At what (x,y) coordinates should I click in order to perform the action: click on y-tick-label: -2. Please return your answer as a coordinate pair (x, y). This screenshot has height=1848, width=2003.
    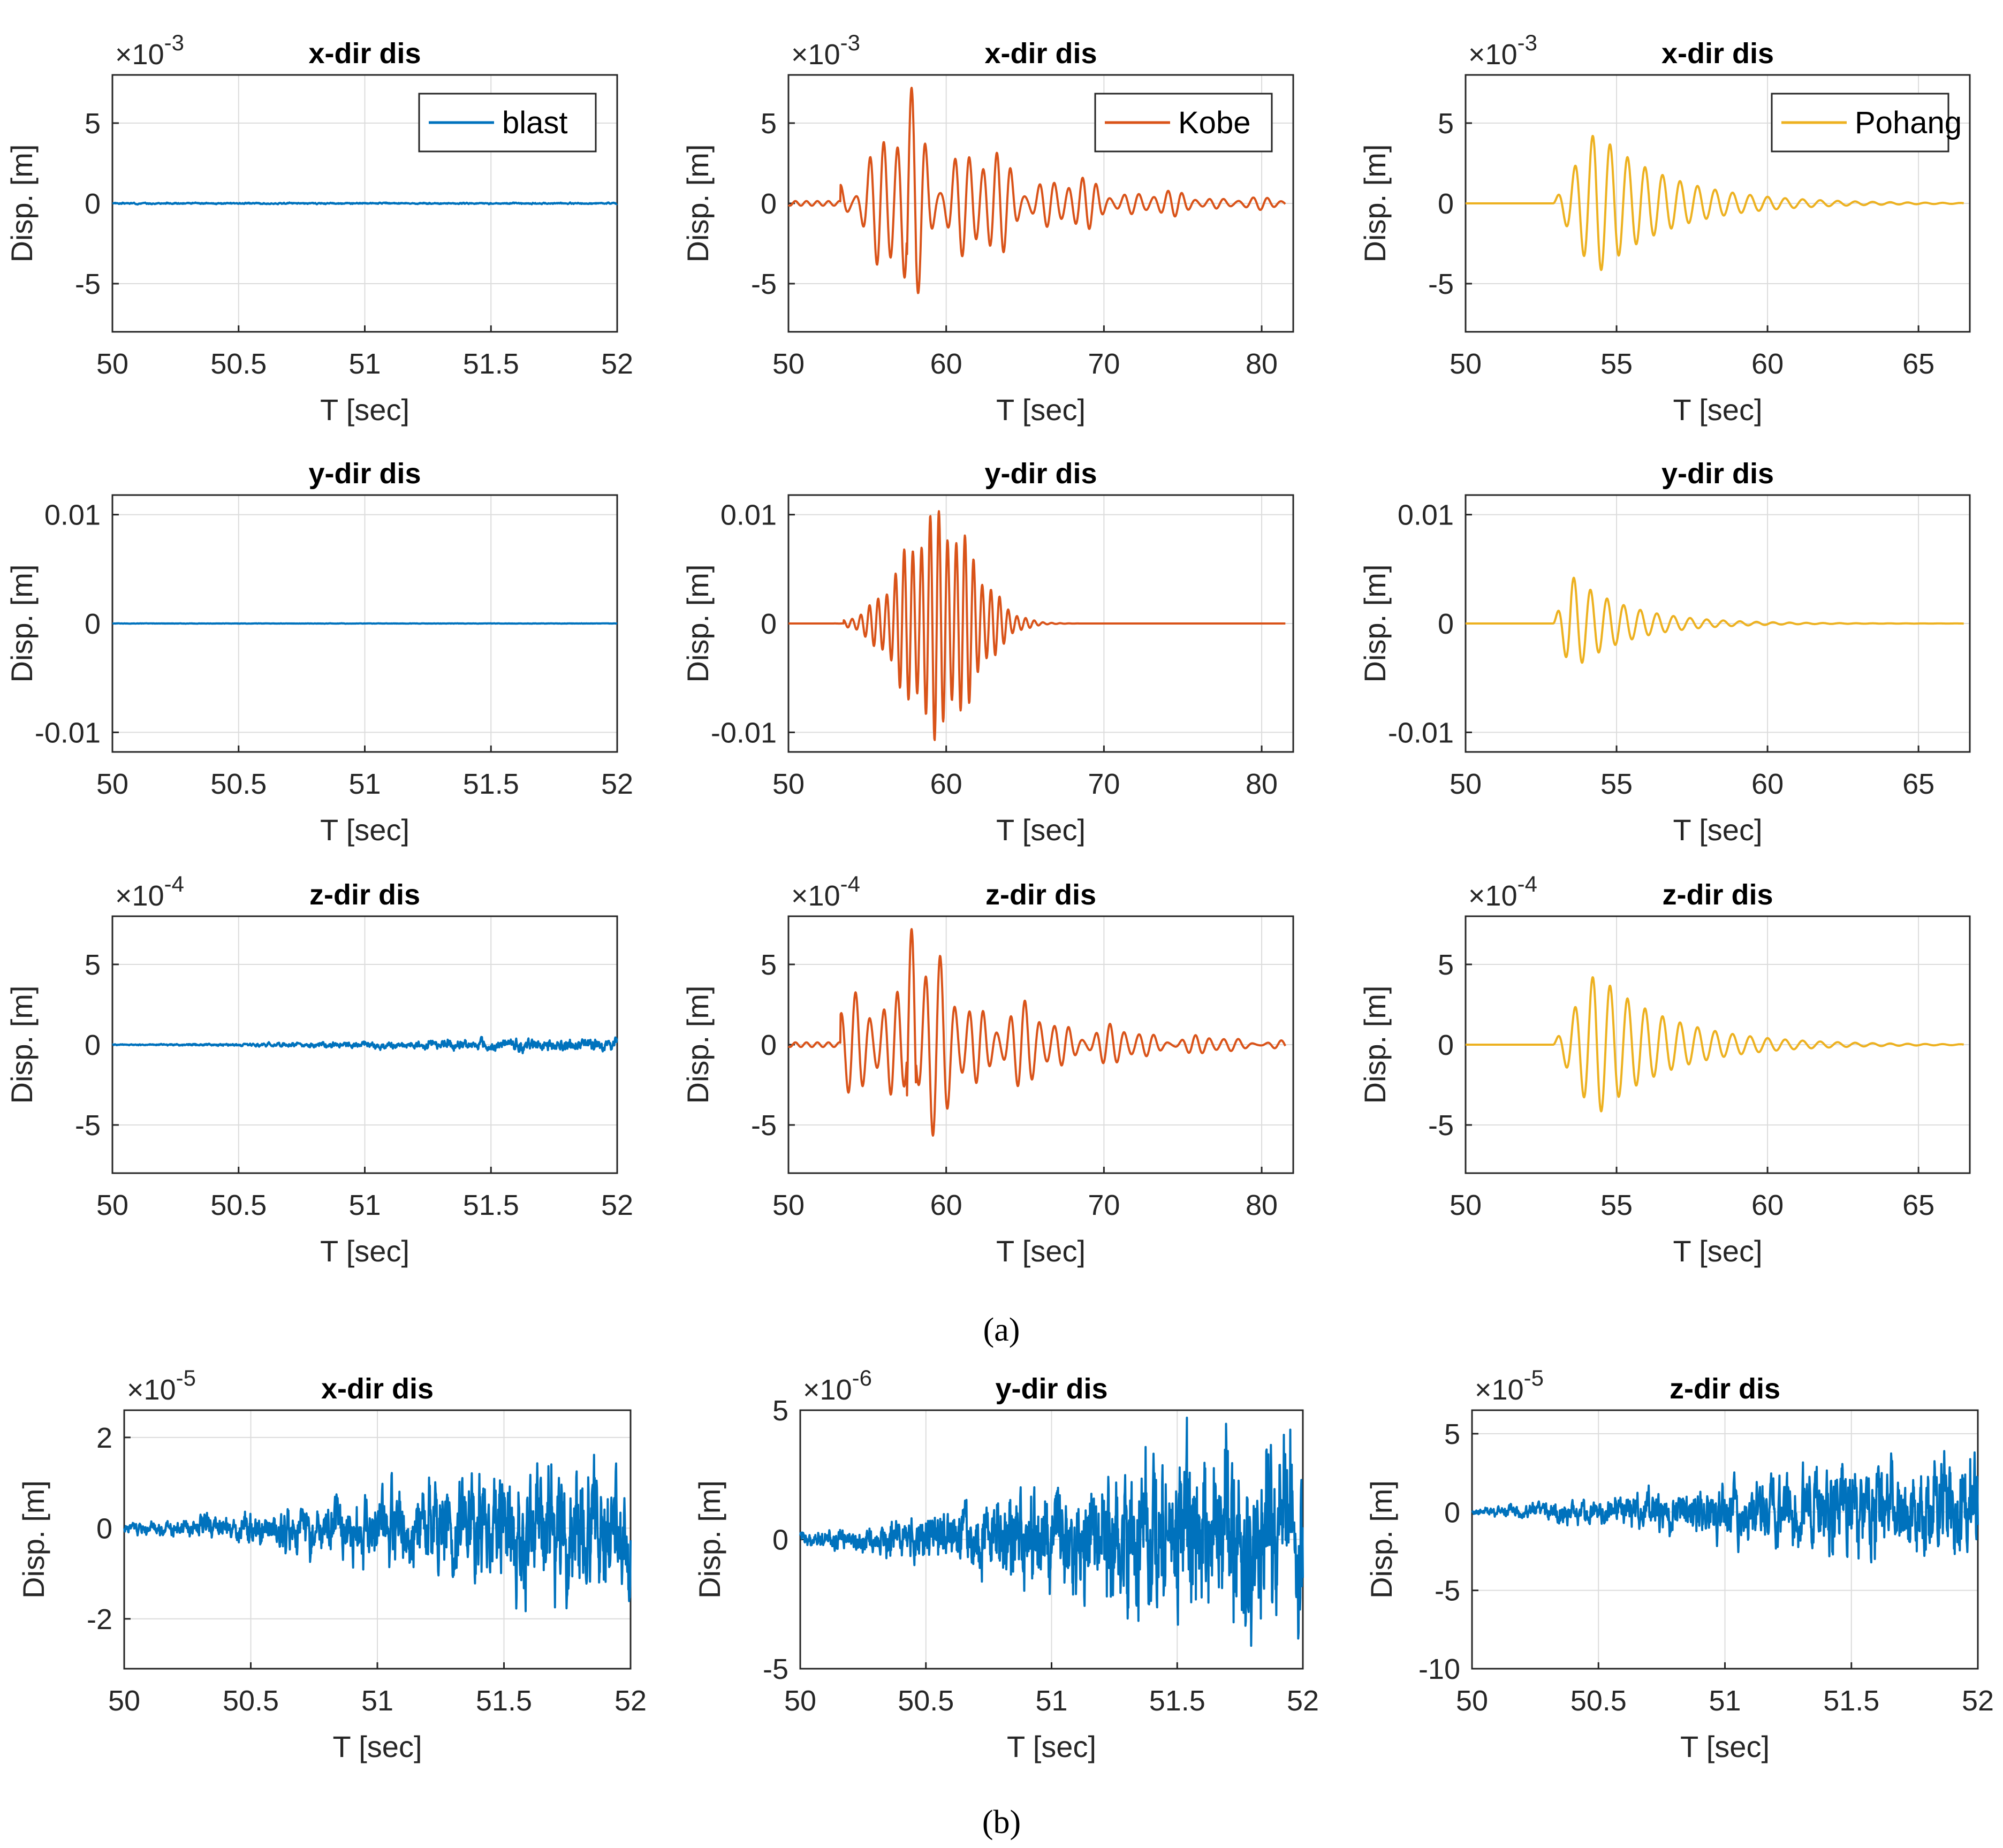
    Looking at the image, I should click on (99, 1619).